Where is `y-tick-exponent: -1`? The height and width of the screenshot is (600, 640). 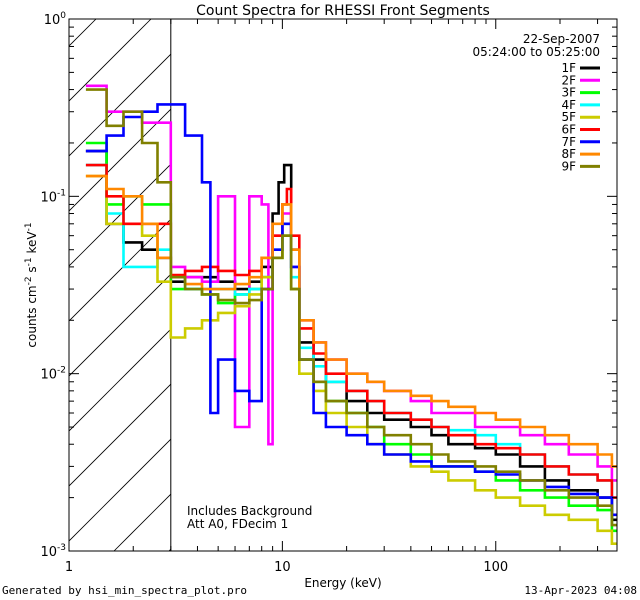 y-tick-exponent: -1 is located at coordinates (61, 193).